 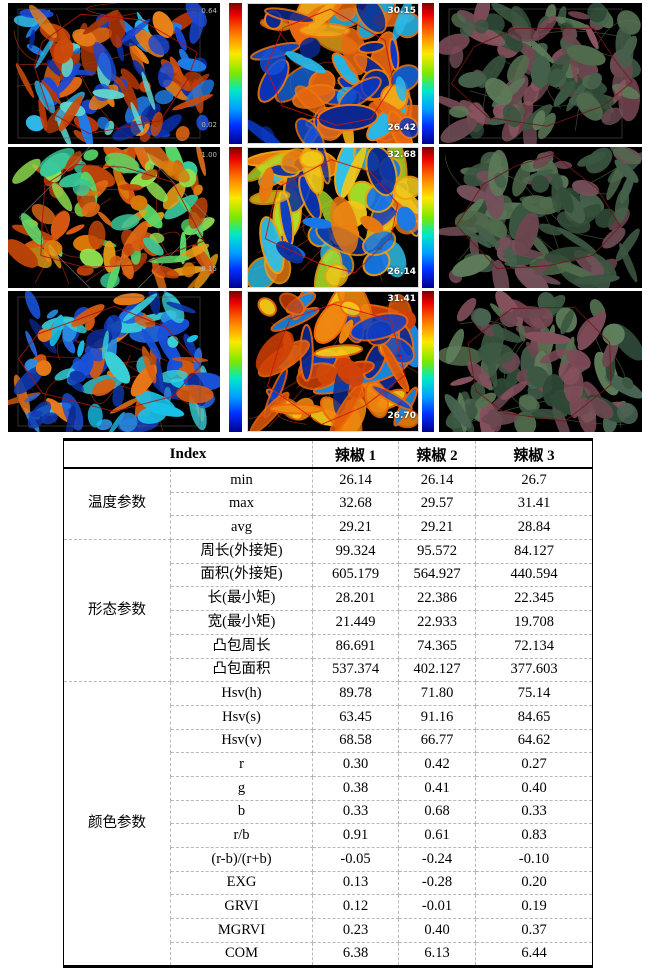 I want to click on table-row: 面积(外接矩) 605.179 564.927 440.594, so click(x=328, y=575).